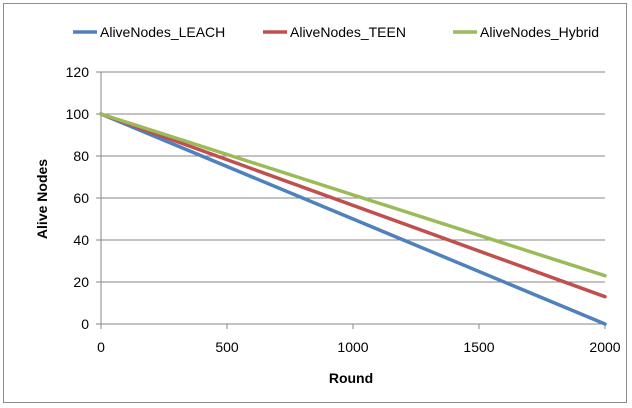 This screenshot has width=632, height=408. I want to click on x-tick-label: 1000, so click(352, 347).